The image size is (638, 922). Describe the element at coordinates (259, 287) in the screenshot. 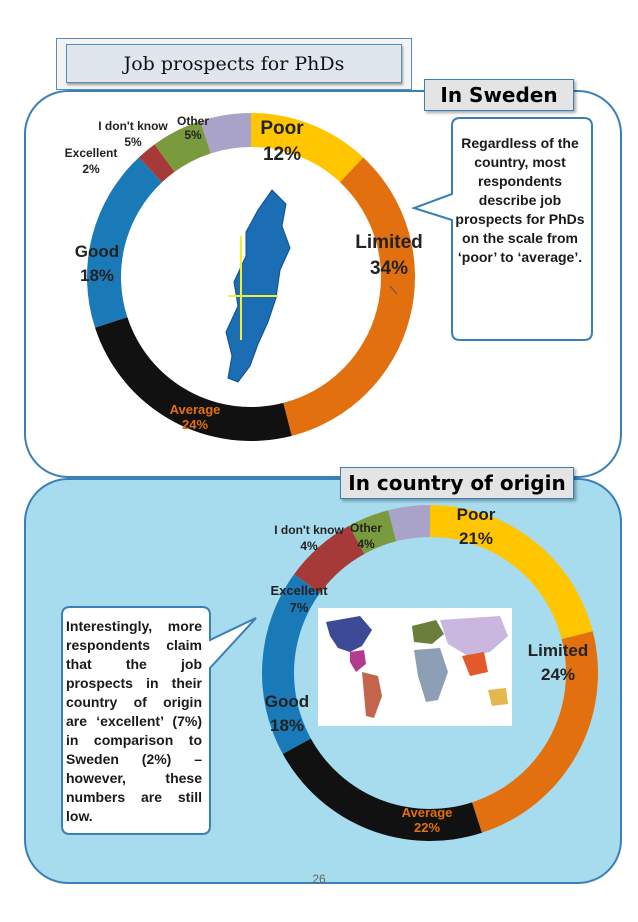

I see `sweden-map-image` at that location.